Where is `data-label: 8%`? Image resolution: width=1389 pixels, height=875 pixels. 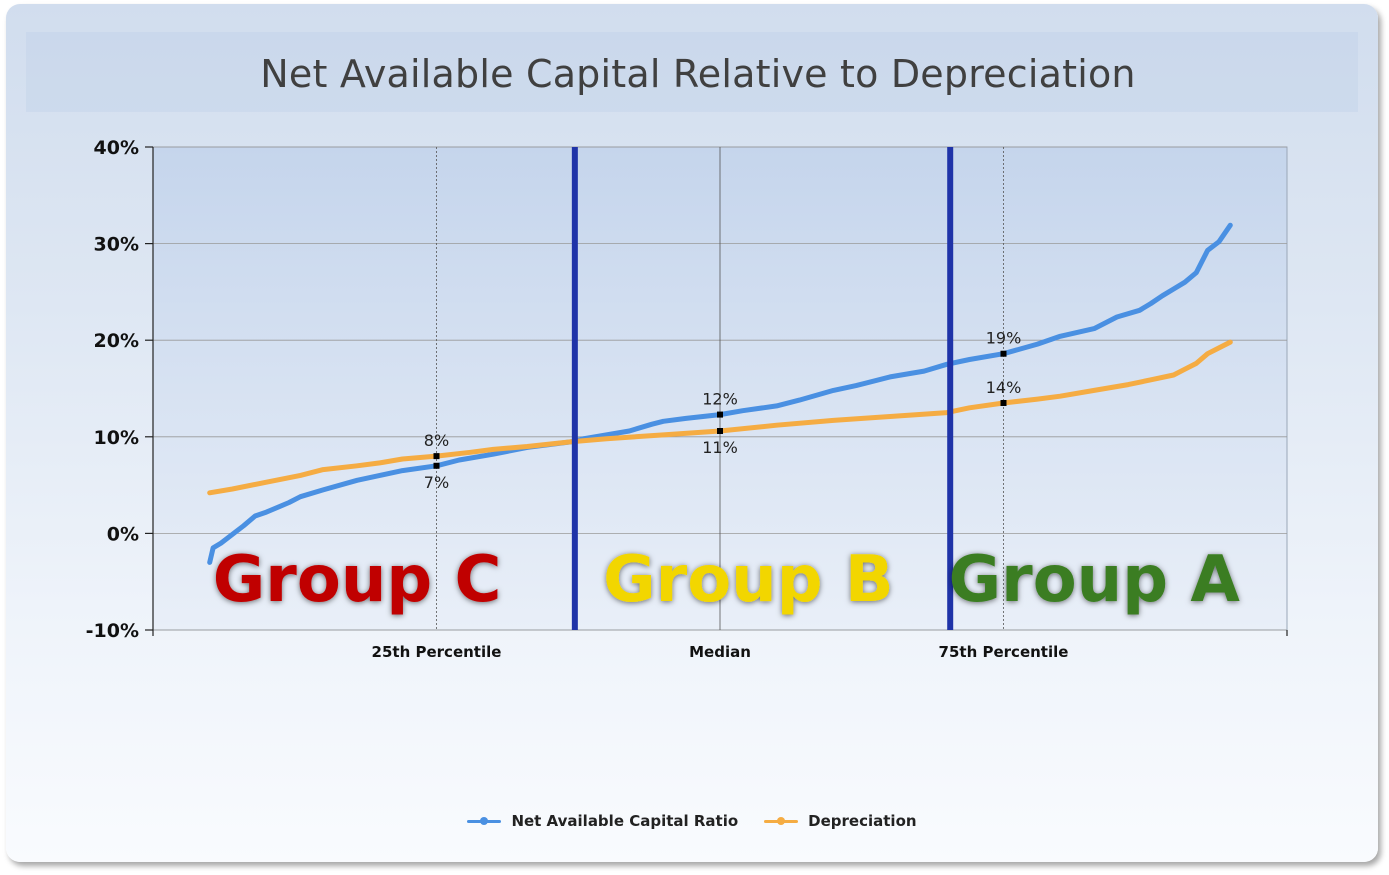 data-label: 8% is located at coordinates (436, 440).